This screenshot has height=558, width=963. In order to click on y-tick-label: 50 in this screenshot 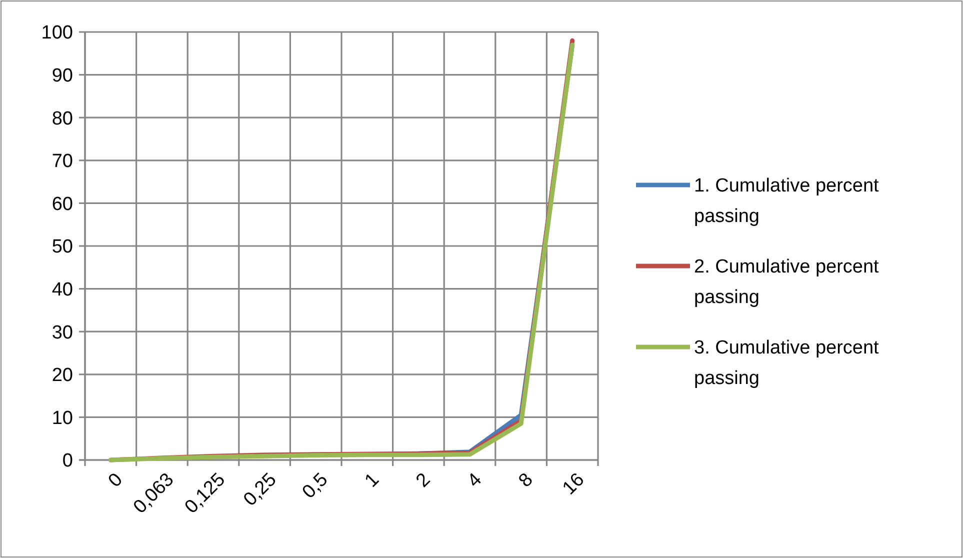, I will do `click(62, 247)`.